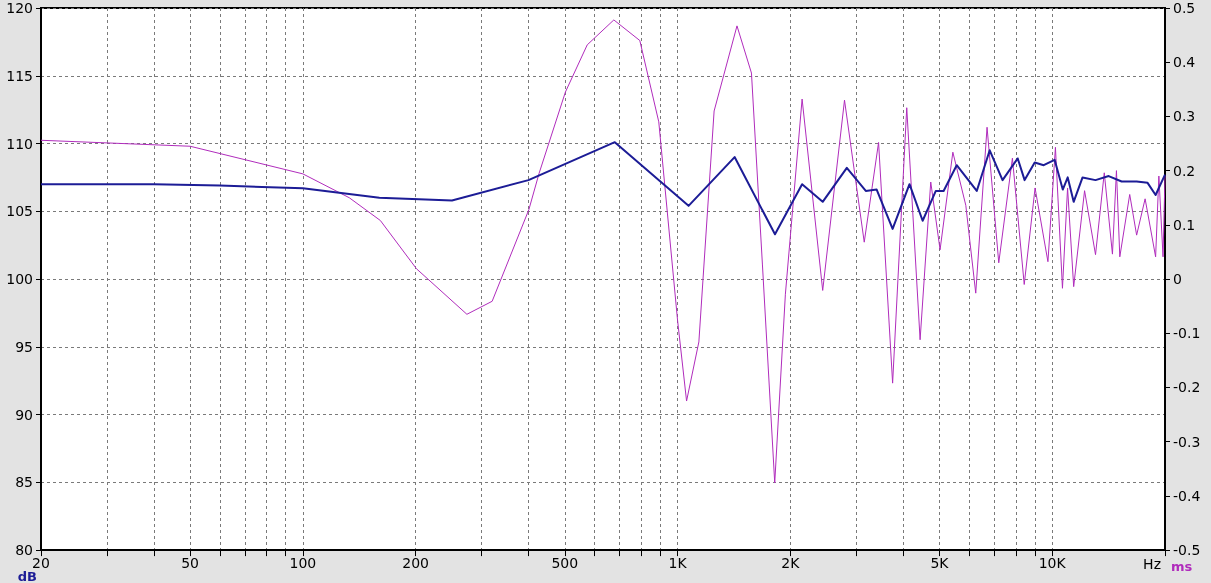 This screenshot has height=583, width=1211. I want to click on y2-tick-label: -0.1, so click(1187, 333).